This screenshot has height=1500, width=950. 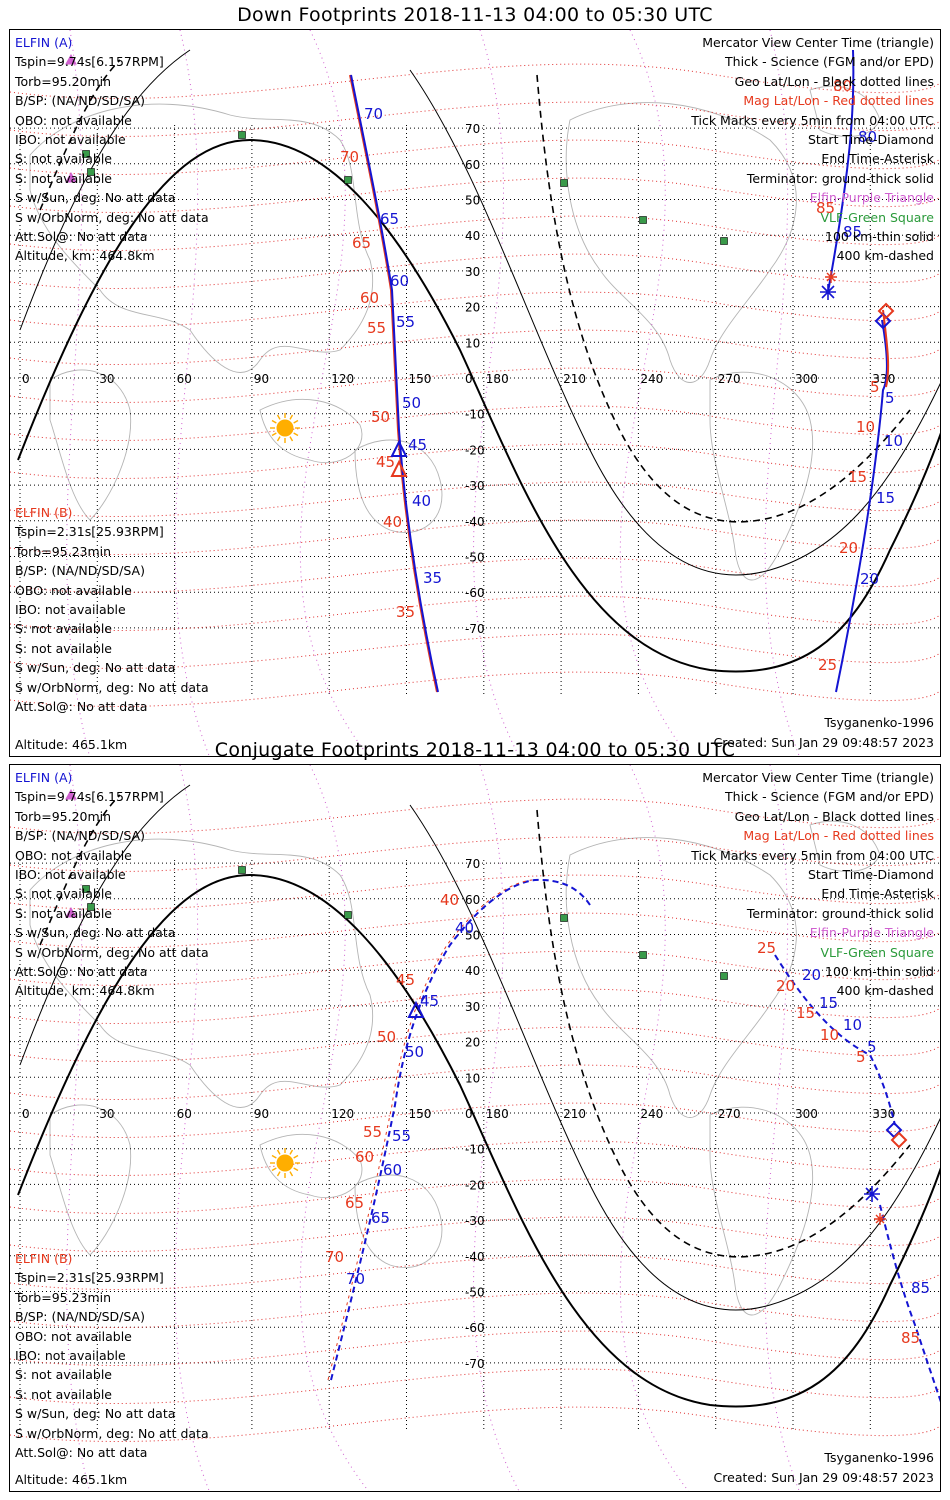 What do you see at coordinates (44, 1258) in the screenshot?
I see `elfin-b-label: ELFIN (B)` at bounding box center [44, 1258].